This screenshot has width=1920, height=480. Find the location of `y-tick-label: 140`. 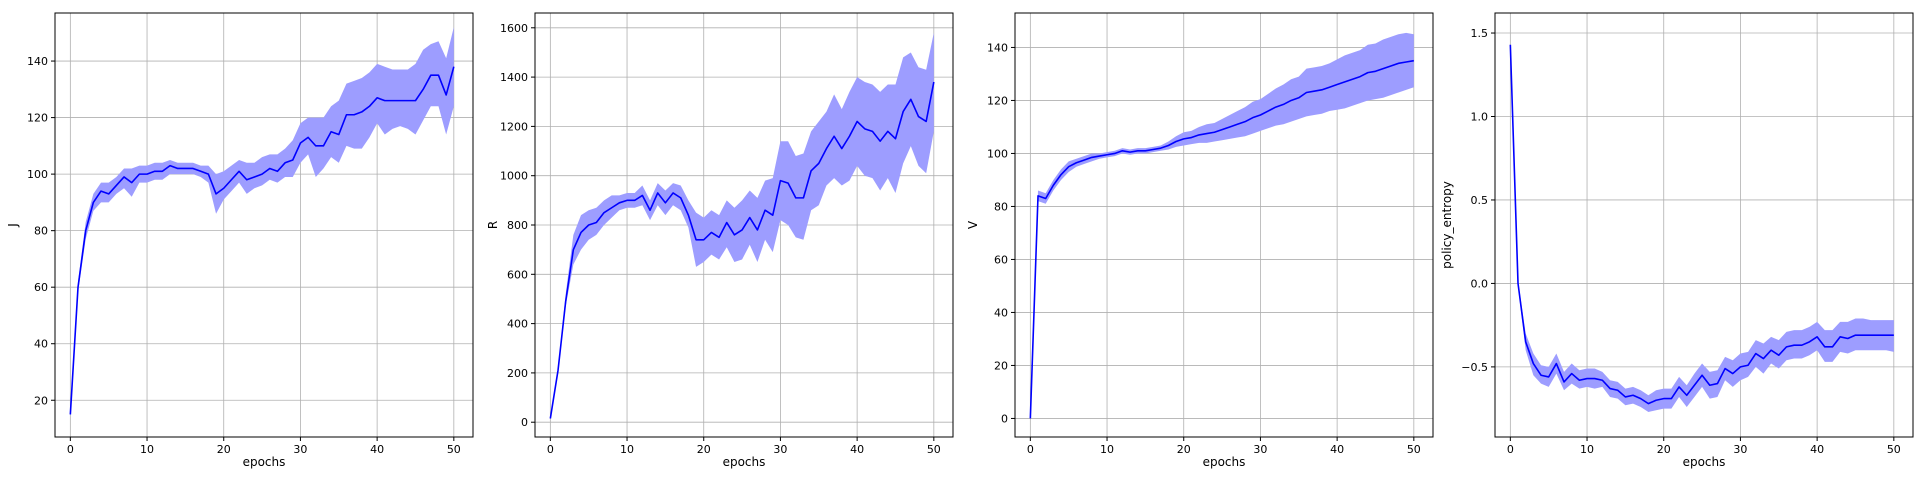

y-tick-label: 140 is located at coordinates (997, 47).